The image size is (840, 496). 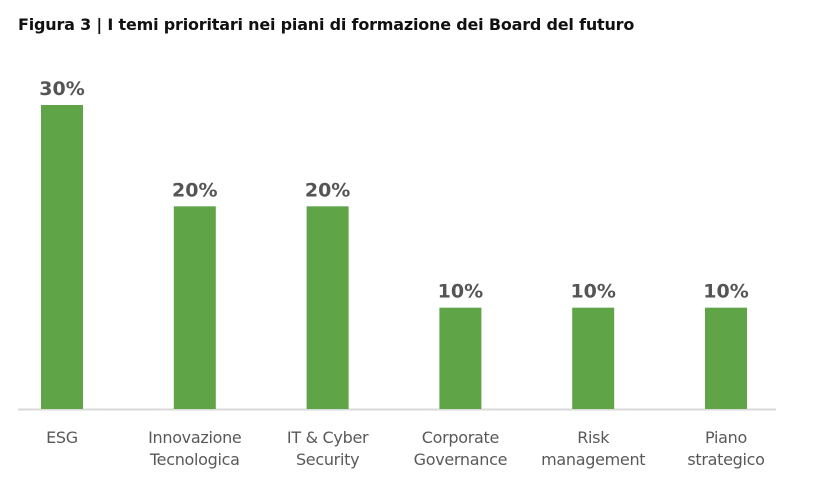 I want to click on category-label: Piano strategico, so click(x=726, y=449).